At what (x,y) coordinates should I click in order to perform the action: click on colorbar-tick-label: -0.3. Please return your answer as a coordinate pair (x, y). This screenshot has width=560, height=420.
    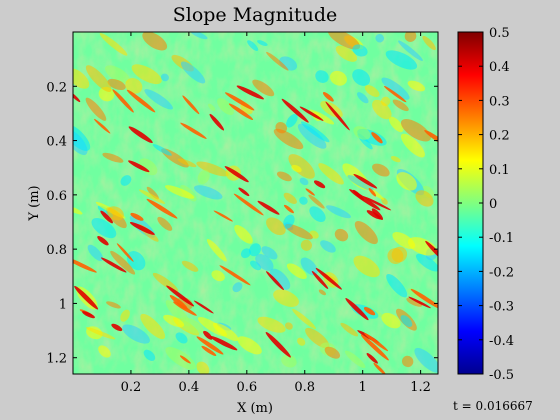
    Looking at the image, I should click on (501, 307).